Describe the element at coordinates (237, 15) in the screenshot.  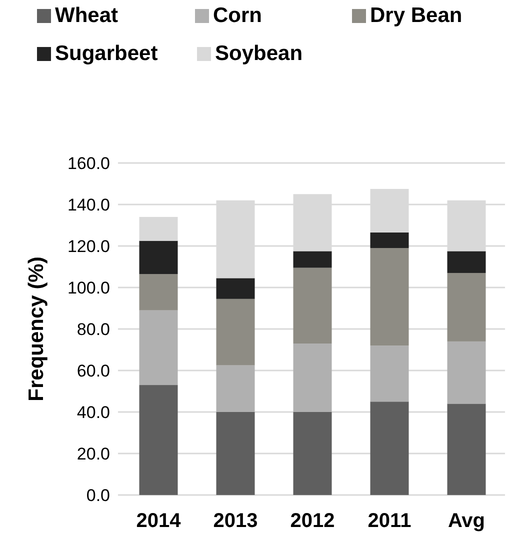
I see `legend-label: Corn` at that location.